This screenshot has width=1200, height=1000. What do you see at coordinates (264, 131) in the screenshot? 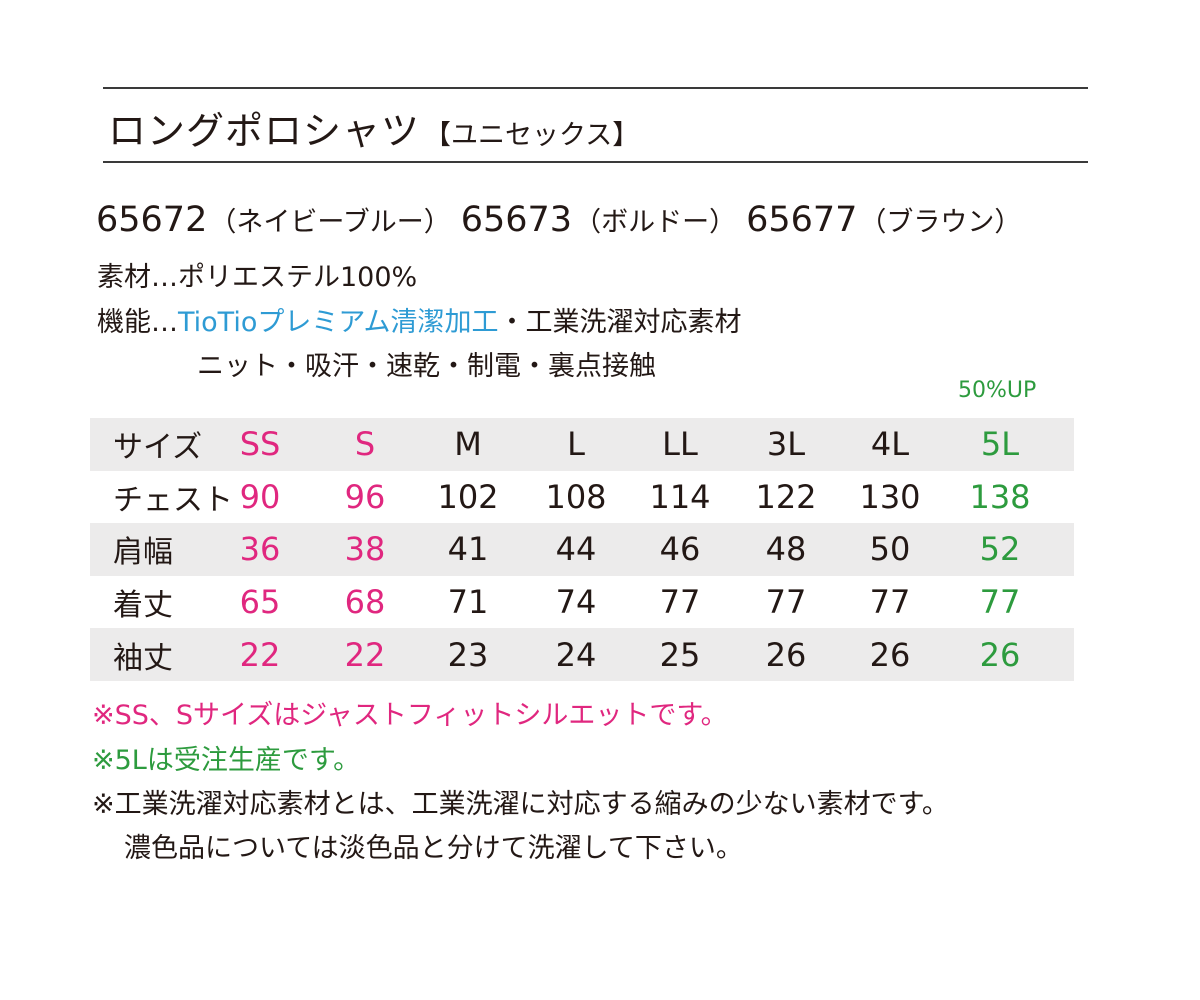
I see `title-main: ロングポロシャツ` at bounding box center [264, 131].